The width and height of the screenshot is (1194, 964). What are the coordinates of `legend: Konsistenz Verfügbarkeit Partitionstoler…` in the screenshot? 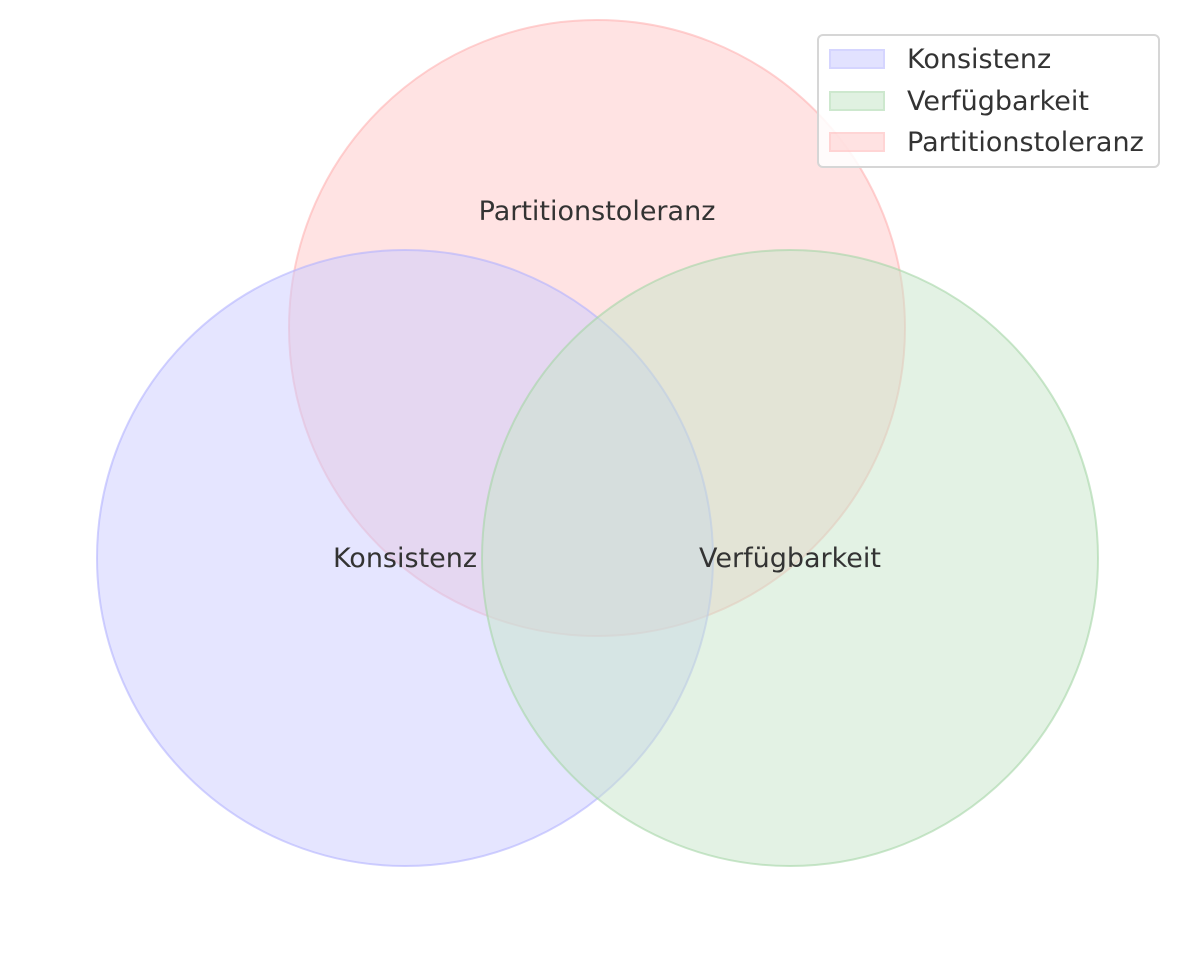 It's located at (988, 101).